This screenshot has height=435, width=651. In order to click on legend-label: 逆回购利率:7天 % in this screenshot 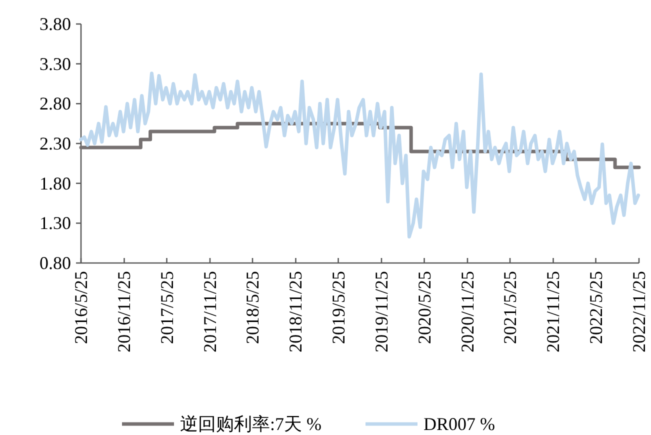, I will do `click(251, 424)`.